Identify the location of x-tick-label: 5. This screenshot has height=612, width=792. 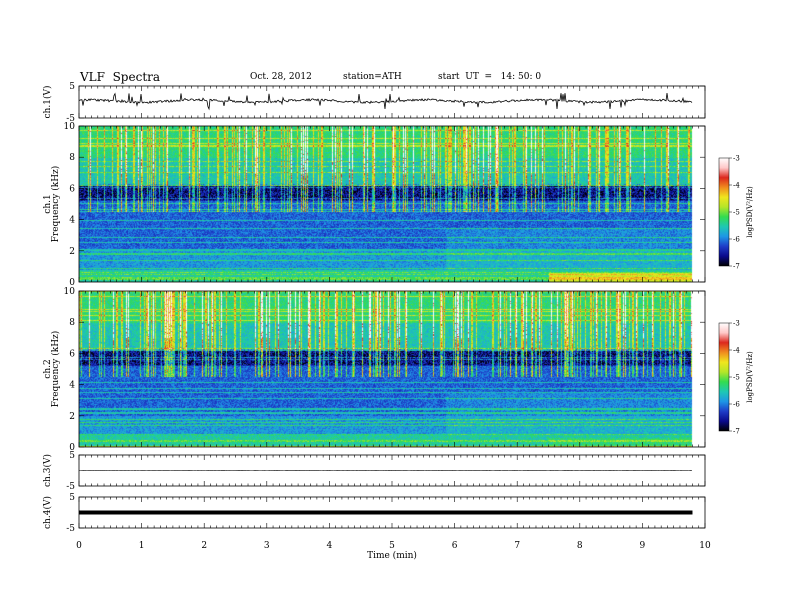
(392, 546).